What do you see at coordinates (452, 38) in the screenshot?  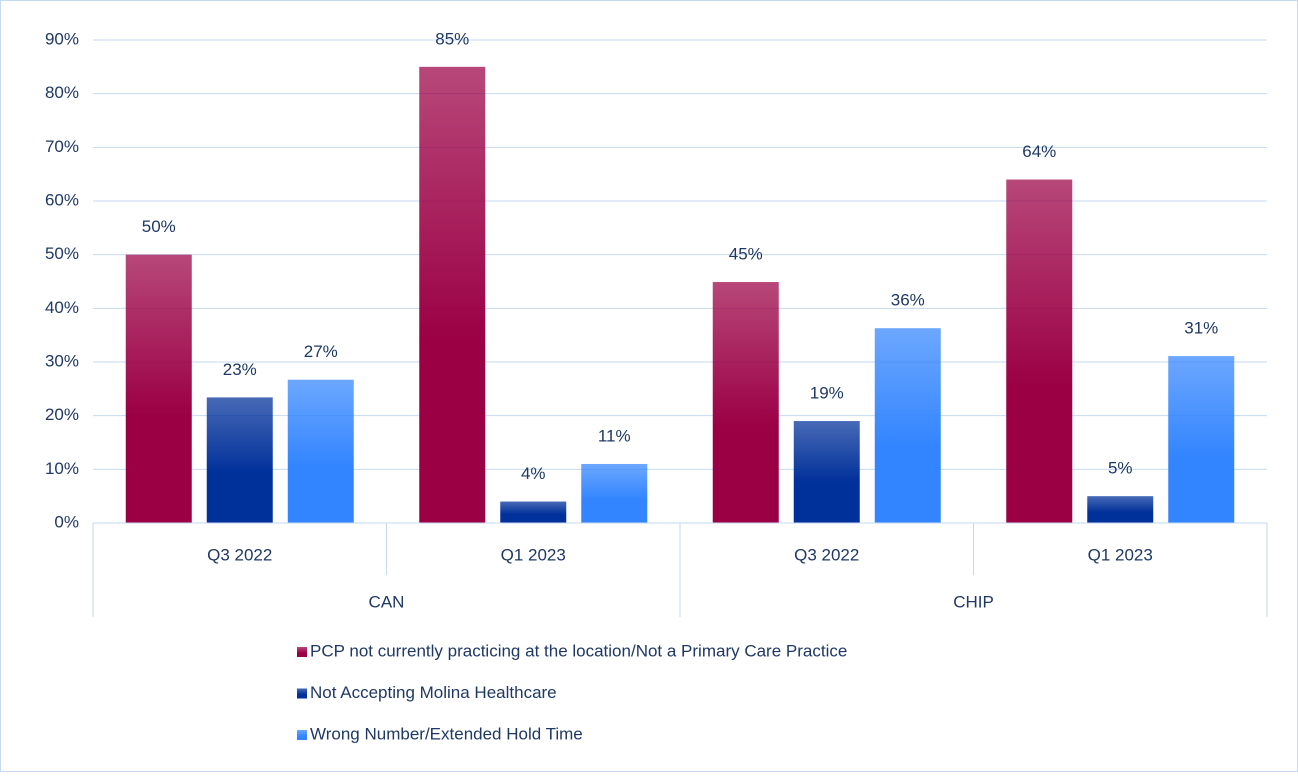 I see `data-label: 85%` at bounding box center [452, 38].